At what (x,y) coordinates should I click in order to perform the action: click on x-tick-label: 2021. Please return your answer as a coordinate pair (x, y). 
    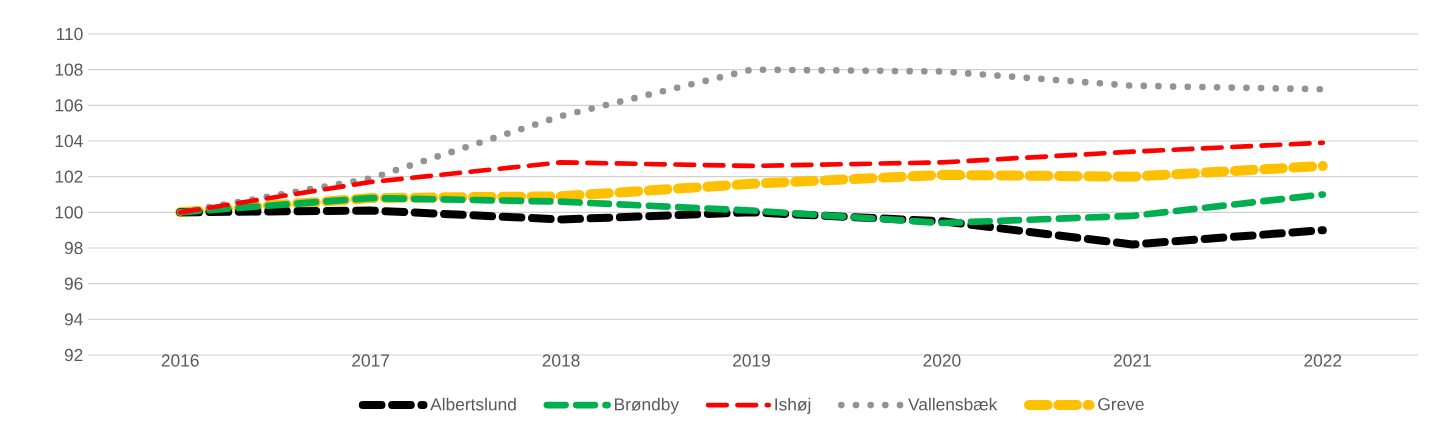
    Looking at the image, I should click on (1132, 360).